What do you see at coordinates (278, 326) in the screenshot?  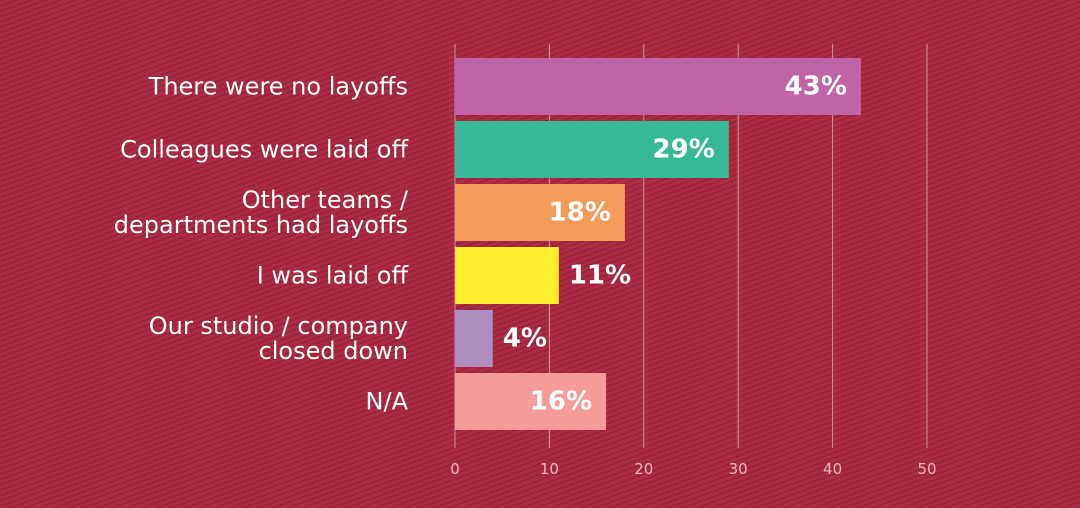 I see `category-label: Our studio / company` at bounding box center [278, 326].